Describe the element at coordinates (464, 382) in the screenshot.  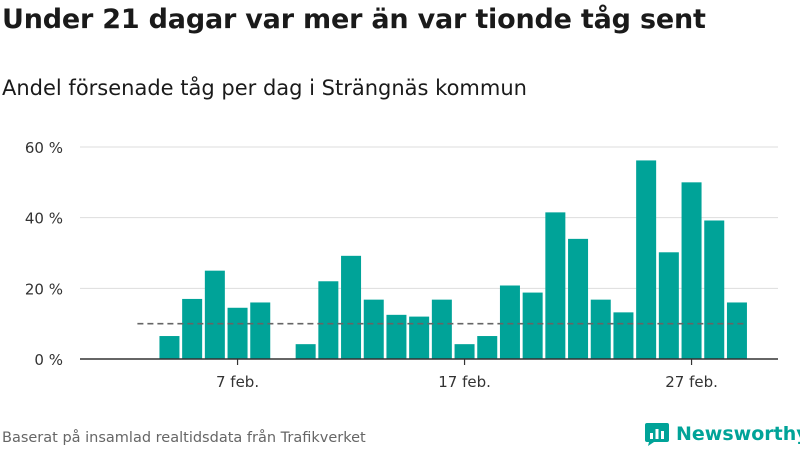
I see `x-tick-label: 17 feb.` at that location.